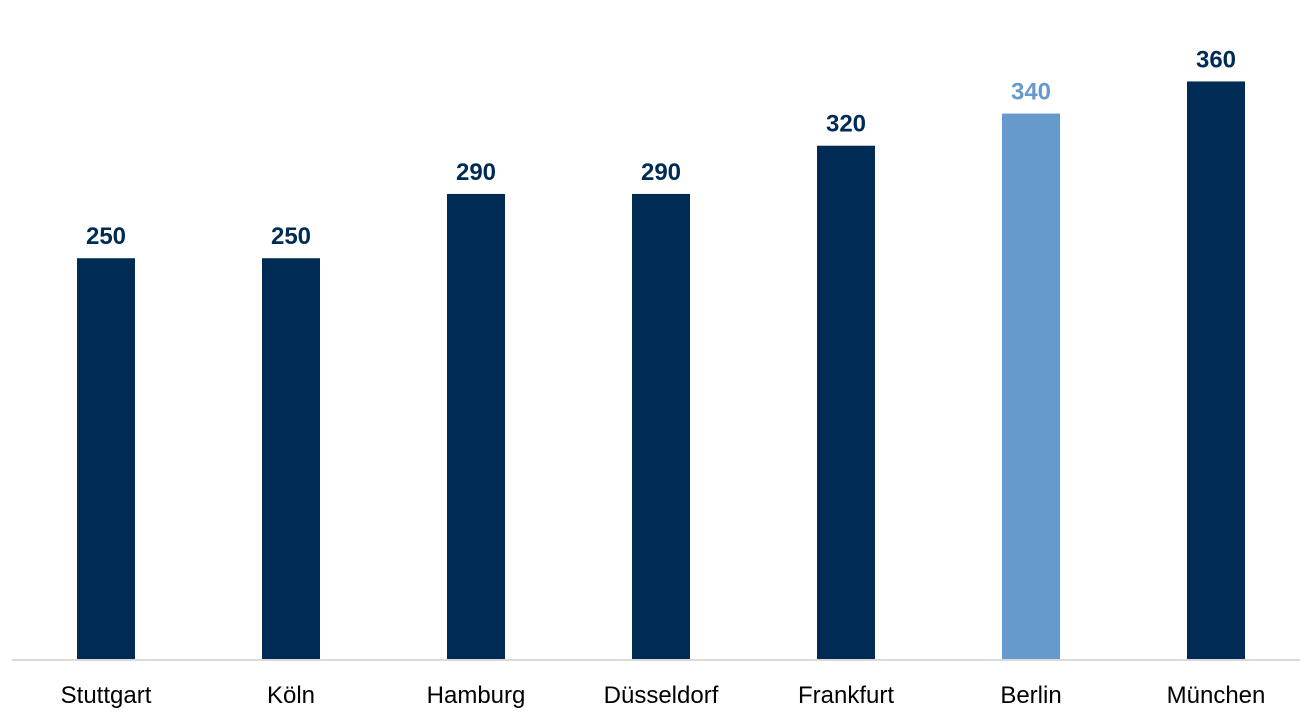 This screenshot has height=712, width=1312. I want to click on category-label-0: Stuttgart, so click(106, 695).